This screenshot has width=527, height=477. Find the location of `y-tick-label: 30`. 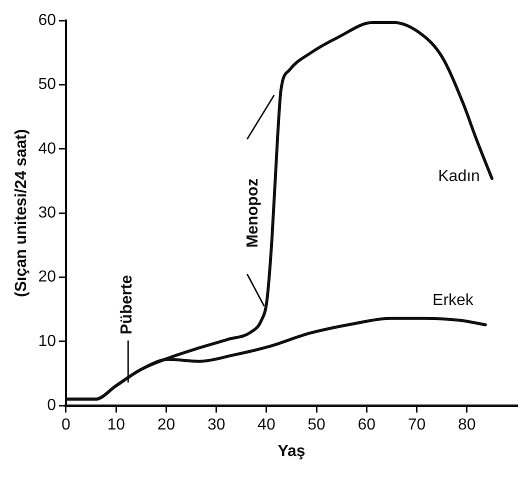

y-tick-label: 30 is located at coordinates (47, 213).